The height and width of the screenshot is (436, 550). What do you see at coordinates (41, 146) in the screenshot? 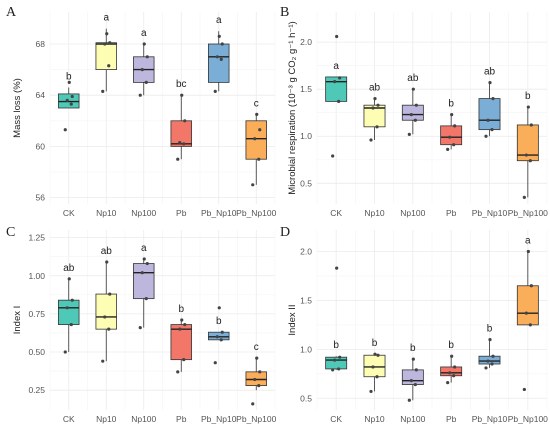
I see `y-tick-label: 60` at bounding box center [41, 146].